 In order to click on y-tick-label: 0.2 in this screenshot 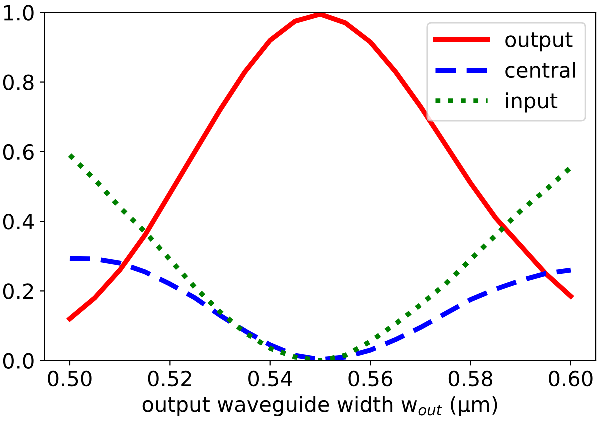, I will do `click(18, 292)`.